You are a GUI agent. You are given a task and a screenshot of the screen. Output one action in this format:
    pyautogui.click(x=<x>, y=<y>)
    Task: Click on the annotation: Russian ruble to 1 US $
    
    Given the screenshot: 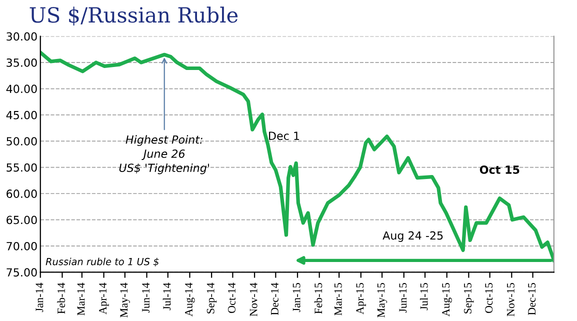 What is the action you would take?
    pyautogui.click(x=102, y=262)
    